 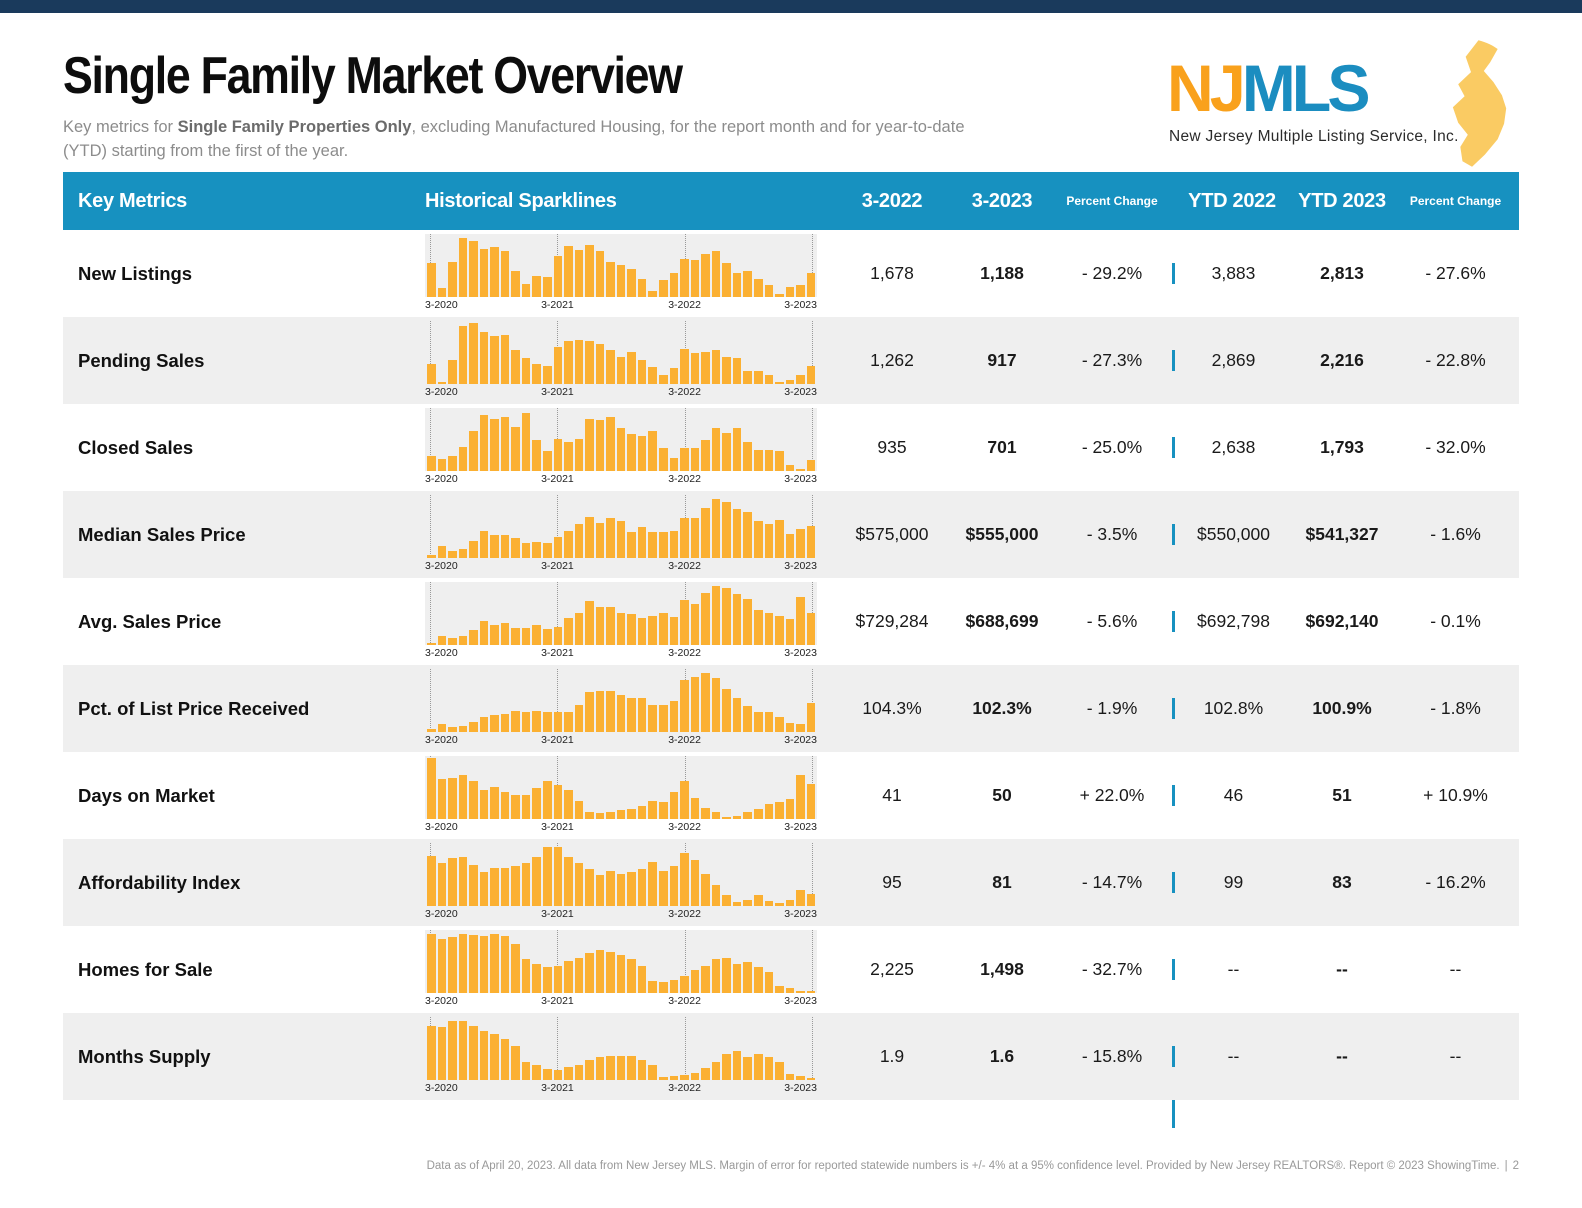 What do you see at coordinates (120, 127) in the screenshot?
I see `subtitle-prefix: Key metrics for` at bounding box center [120, 127].